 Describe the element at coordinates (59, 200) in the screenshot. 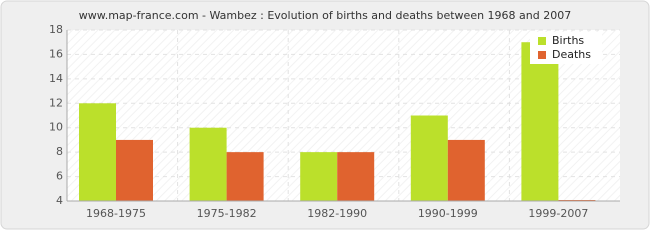

I see `y-tick-label: 4` at that location.